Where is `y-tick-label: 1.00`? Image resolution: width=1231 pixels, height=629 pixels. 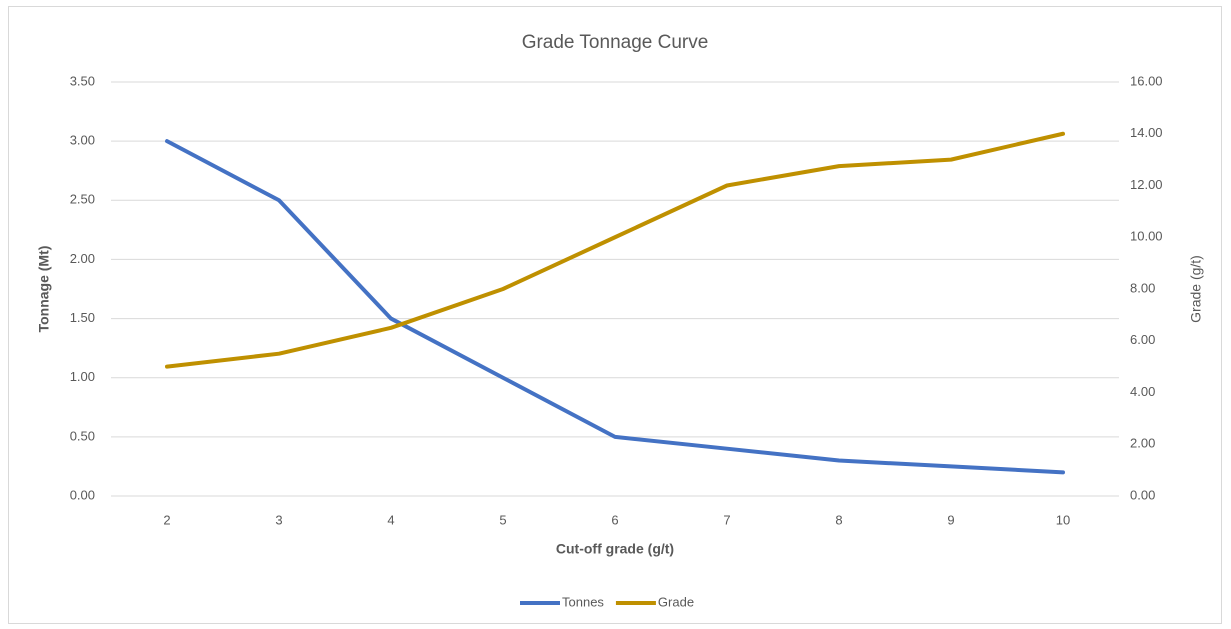 y-tick-label: 1.00 is located at coordinates (82, 376).